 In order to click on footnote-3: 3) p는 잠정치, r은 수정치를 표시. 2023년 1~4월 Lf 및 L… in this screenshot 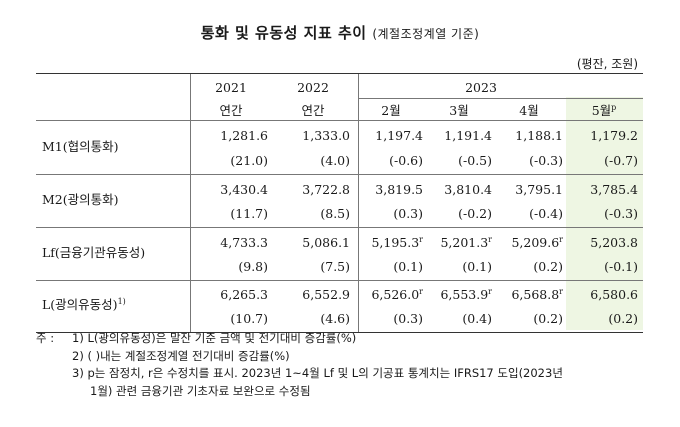, I will do `click(346, 374)`.